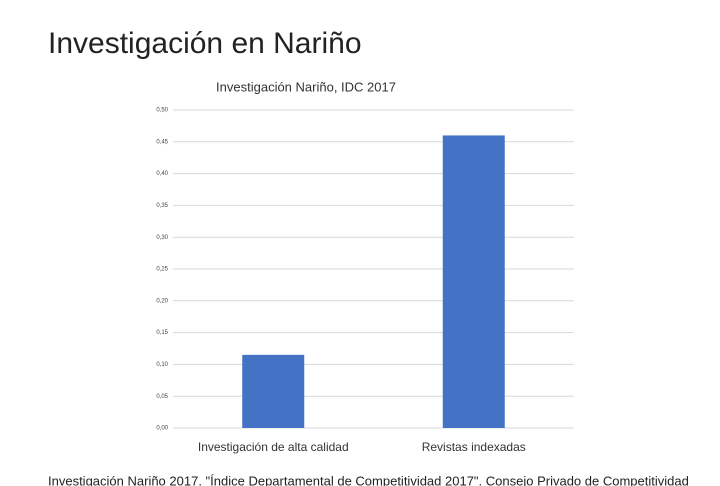 The image size is (720, 486). Describe the element at coordinates (205, 43) in the screenshot. I see `slide-title: Investigación en Nariño` at that location.